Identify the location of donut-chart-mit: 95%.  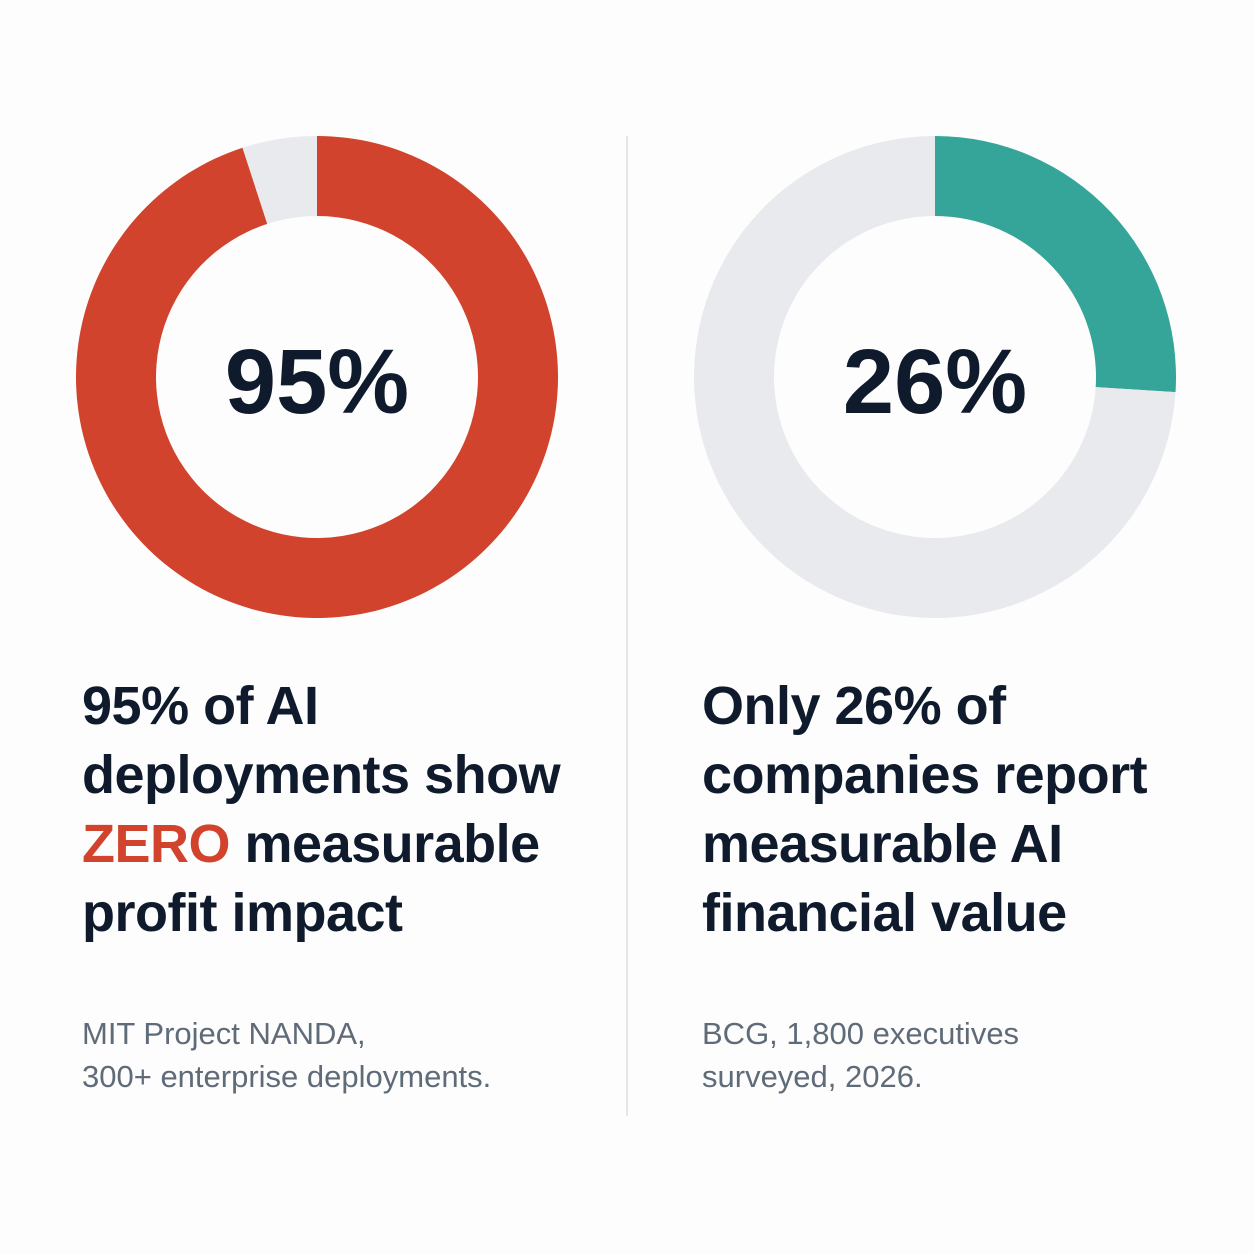
(317, 377).